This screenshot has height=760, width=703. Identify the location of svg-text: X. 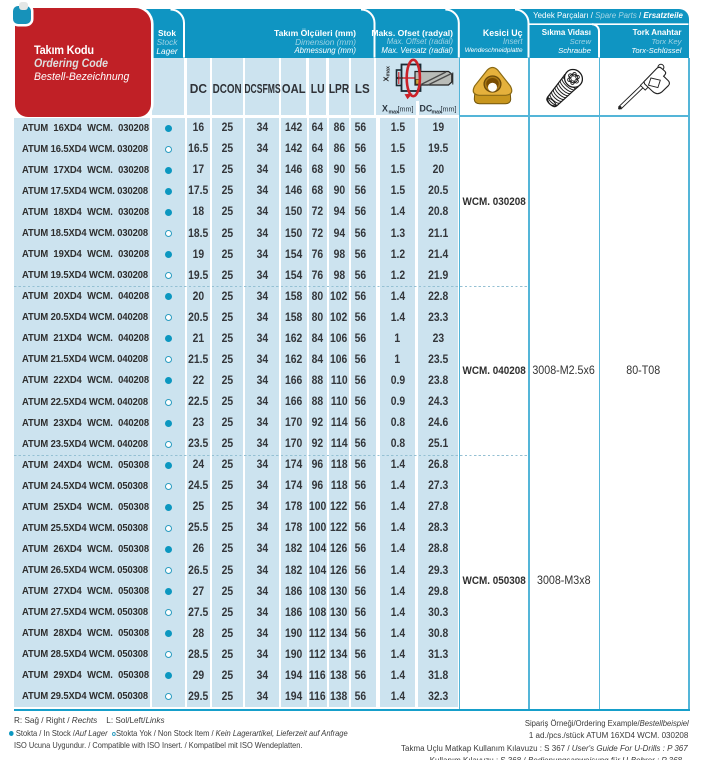
(385, 109).